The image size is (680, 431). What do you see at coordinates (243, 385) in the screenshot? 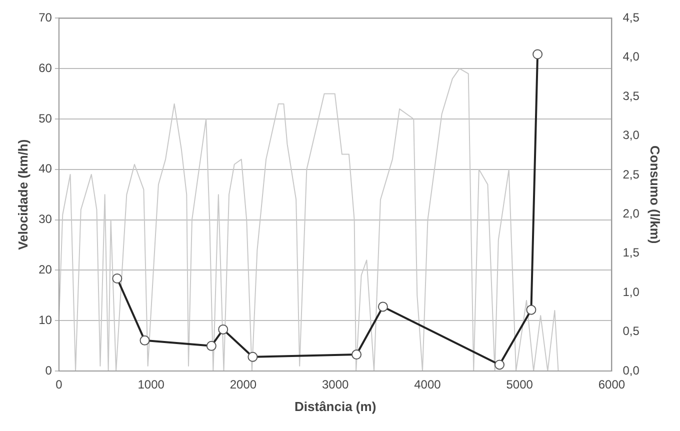
I see `x-tick-label: 2000` at bounding box center [243, 385].